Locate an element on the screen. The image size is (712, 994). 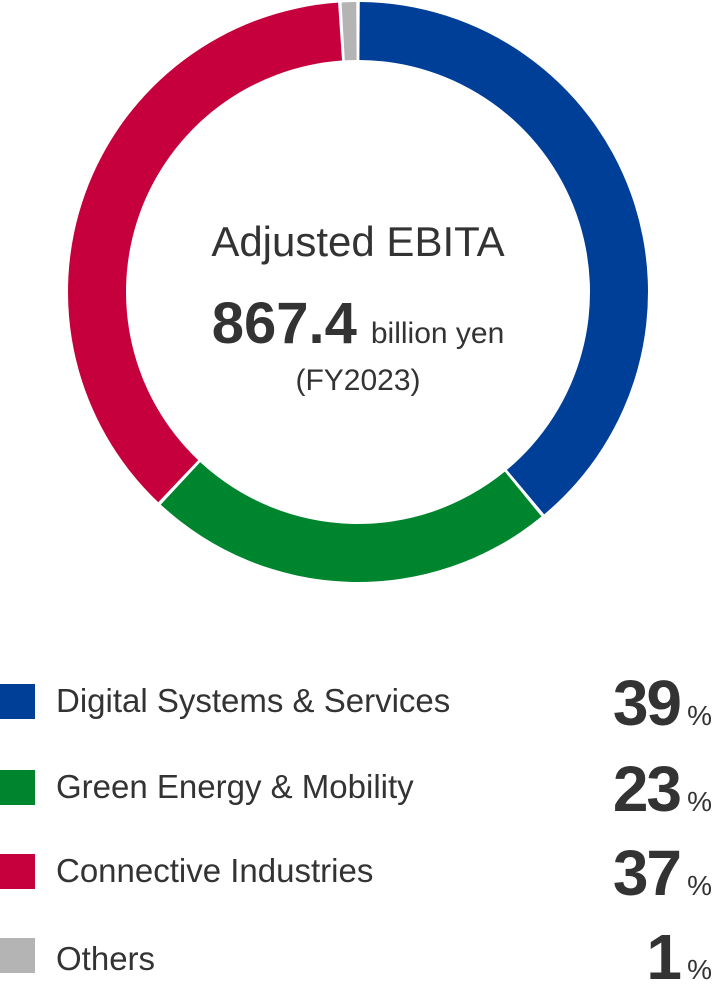
center-unit: billion yen is located at coordinates (437, 333).